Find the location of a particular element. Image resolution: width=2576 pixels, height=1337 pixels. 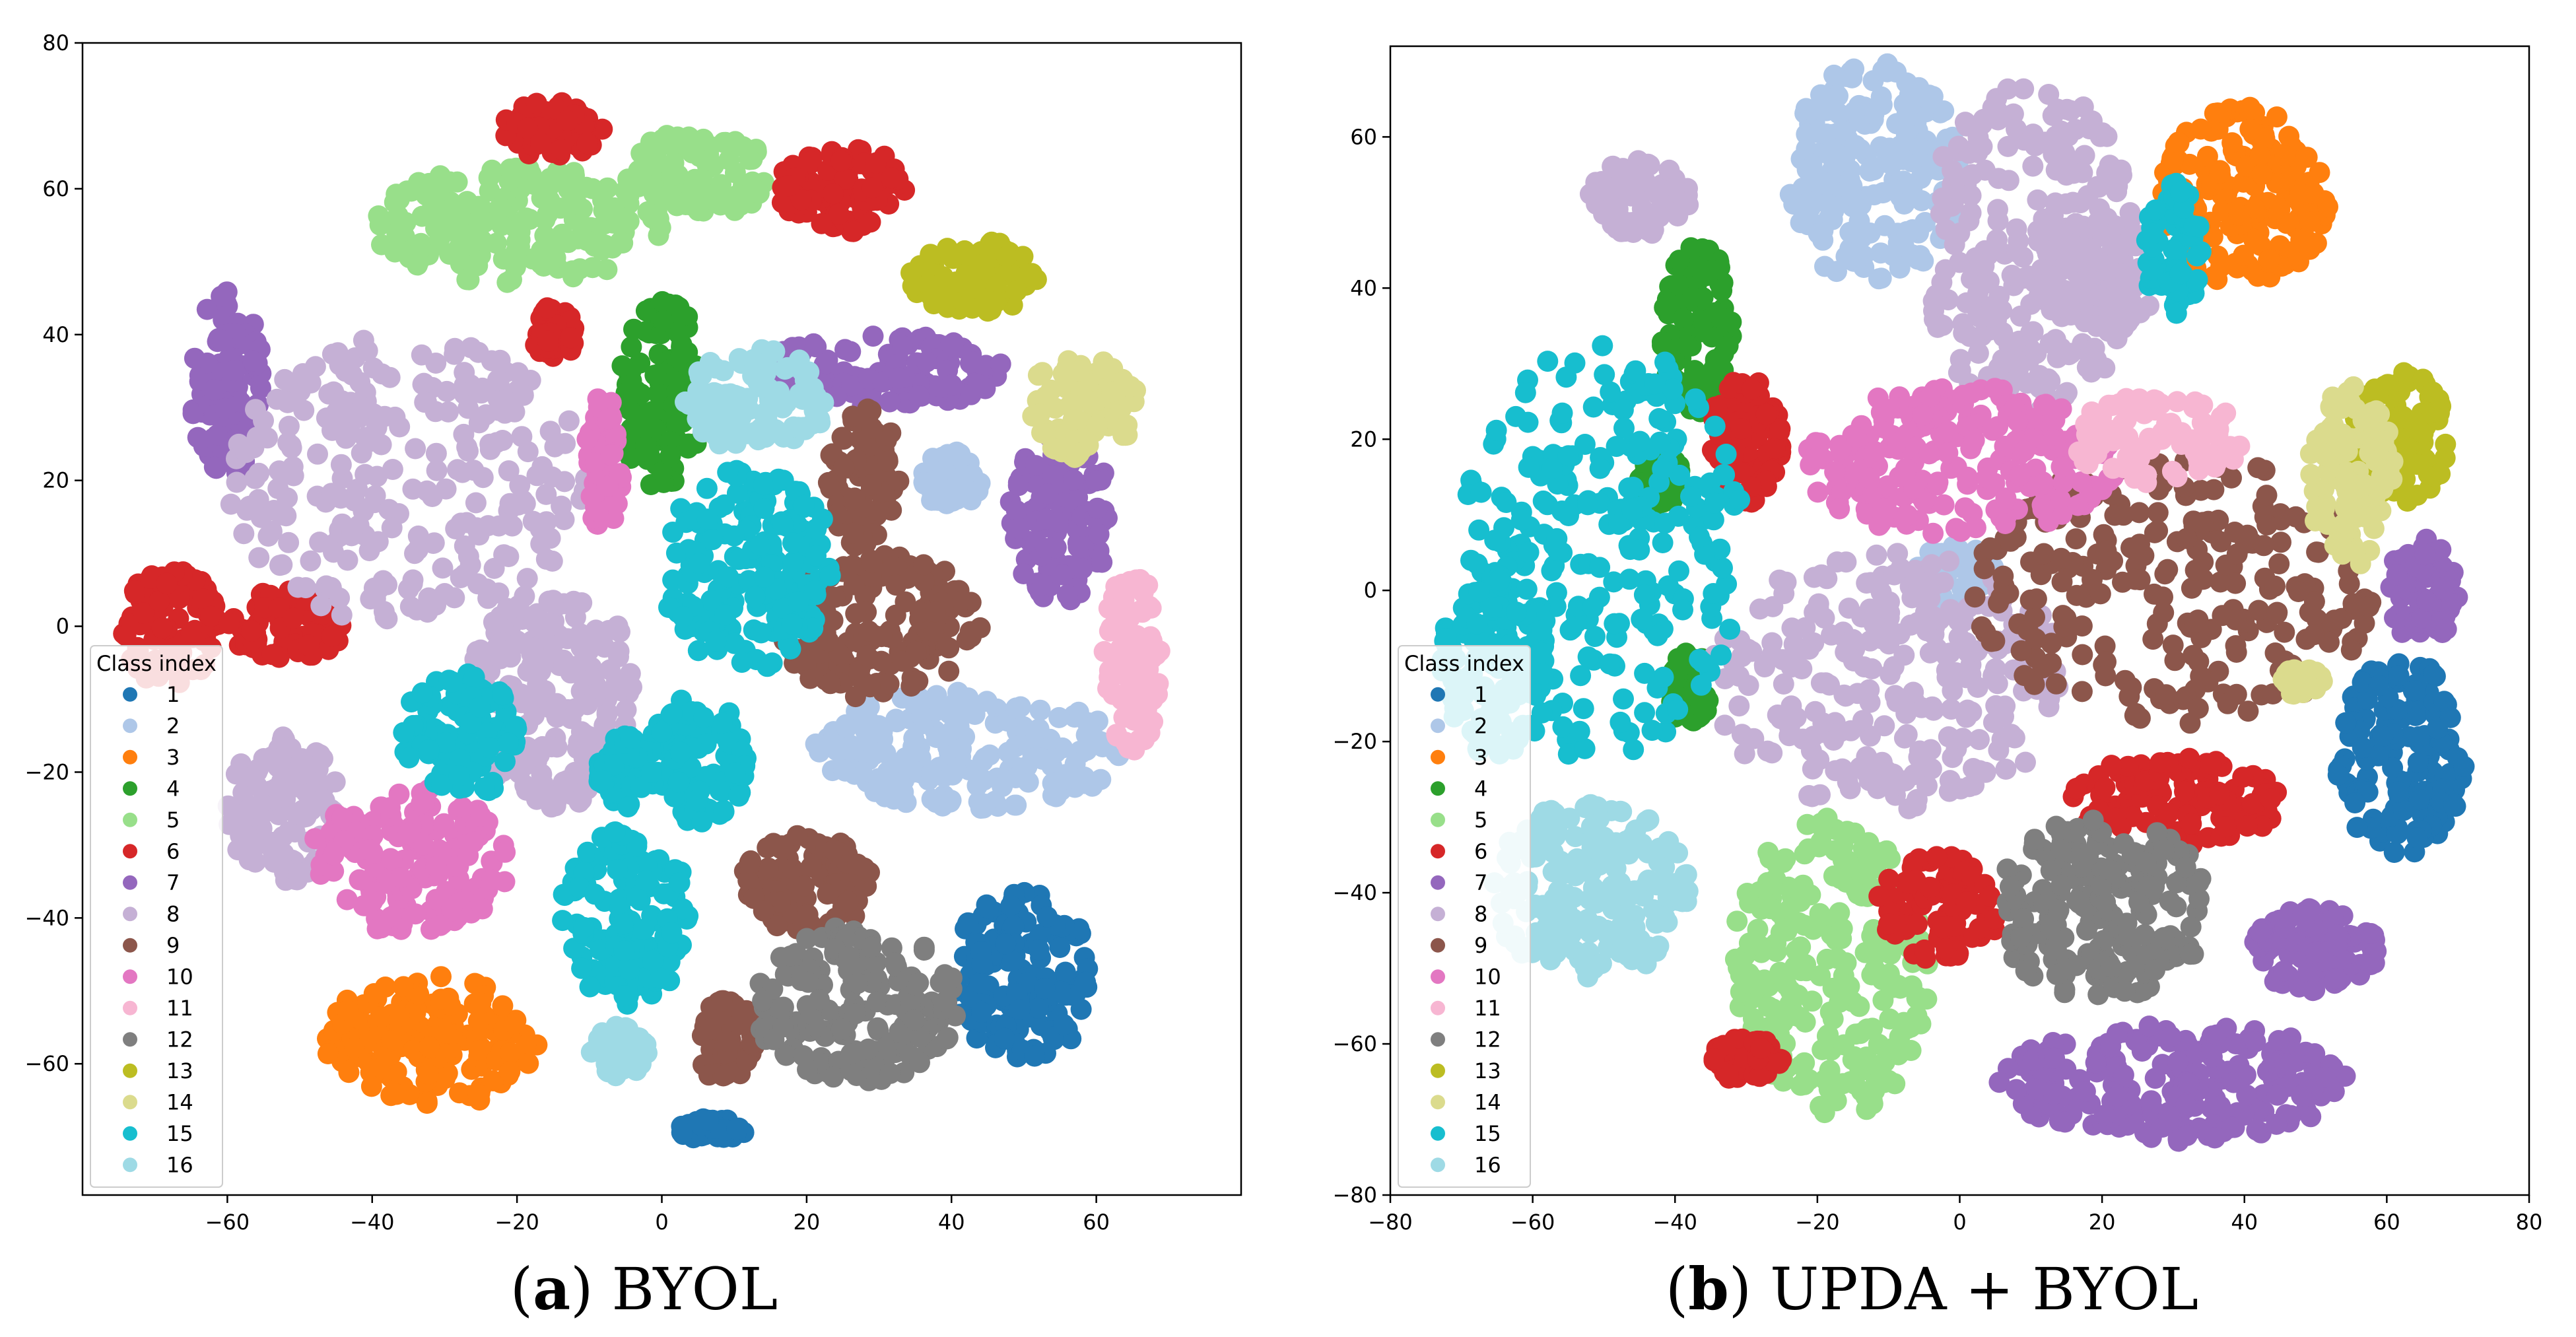

legend-label: 10 is located at coordinates (180, 976).